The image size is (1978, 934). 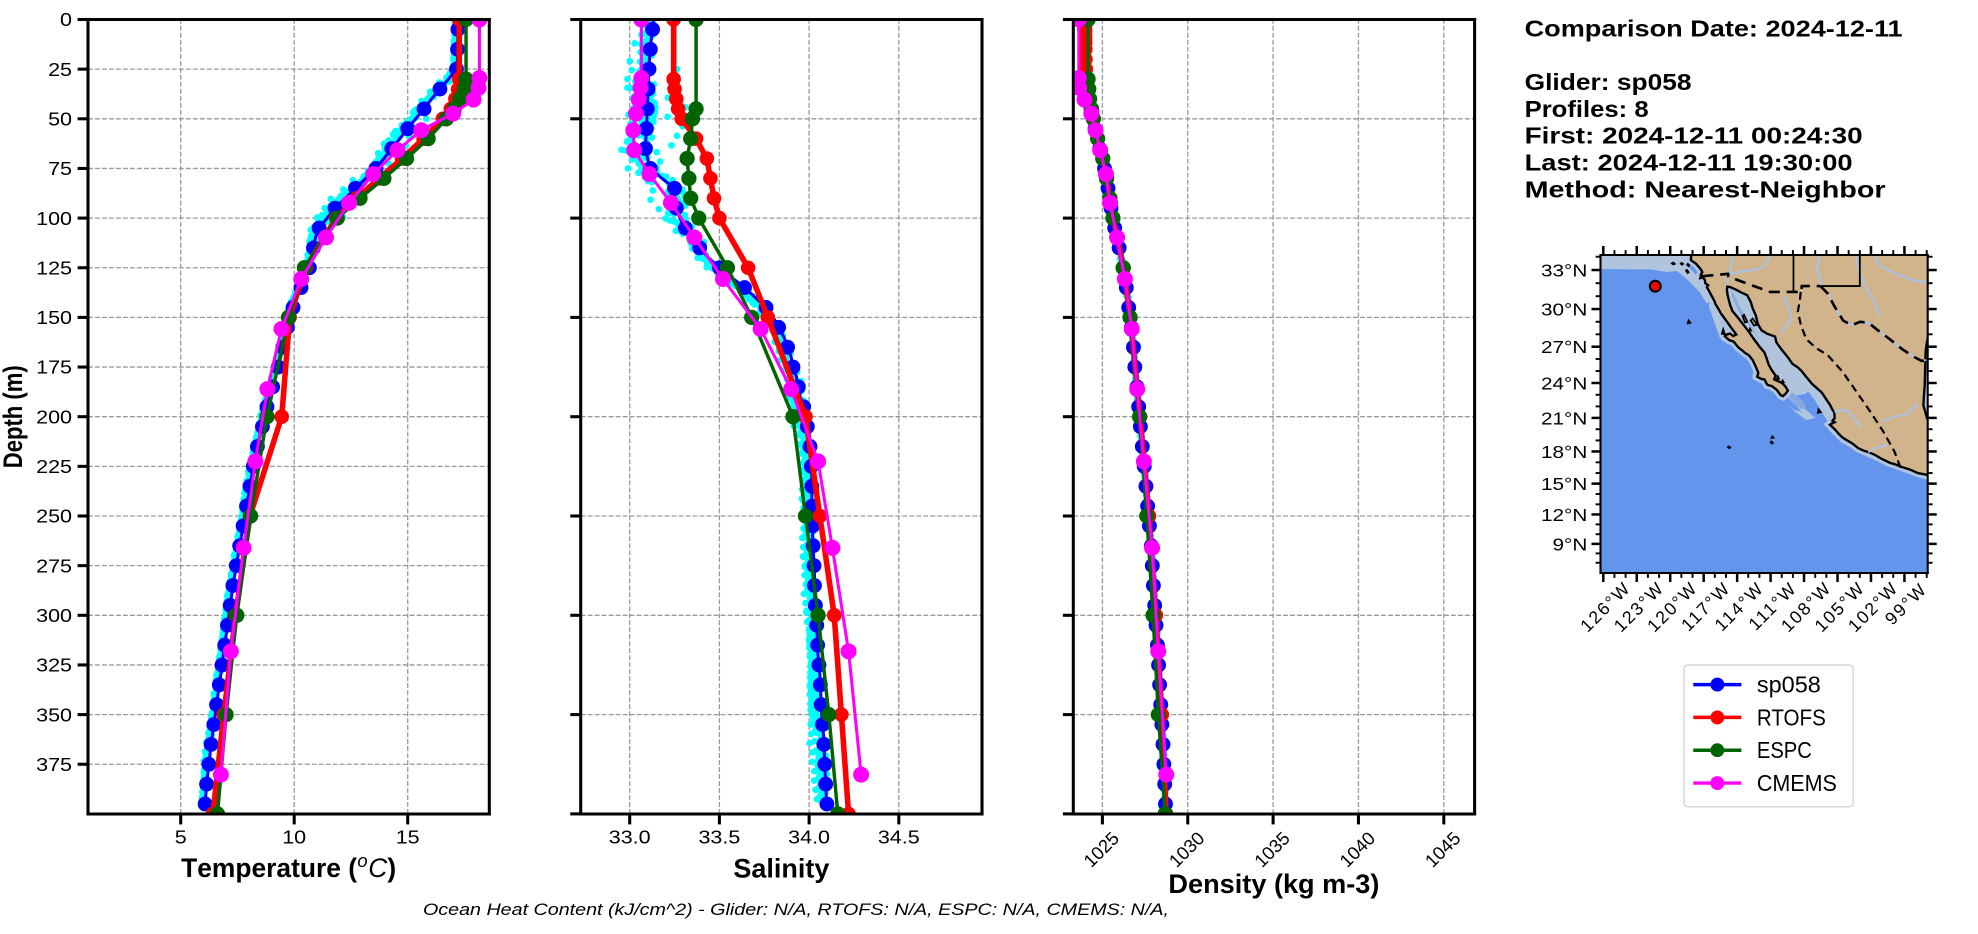 What do you see at coordinates (54, 615) in the screenshot?
I see `svg-text: 300` at bounding box center [54, 615].